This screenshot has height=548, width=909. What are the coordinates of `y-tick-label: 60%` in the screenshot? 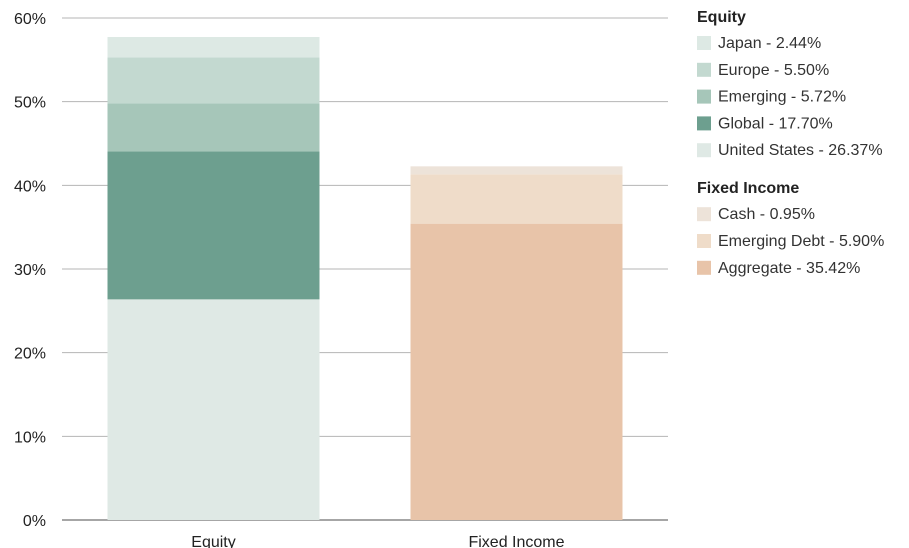 It's located at (30, 19).